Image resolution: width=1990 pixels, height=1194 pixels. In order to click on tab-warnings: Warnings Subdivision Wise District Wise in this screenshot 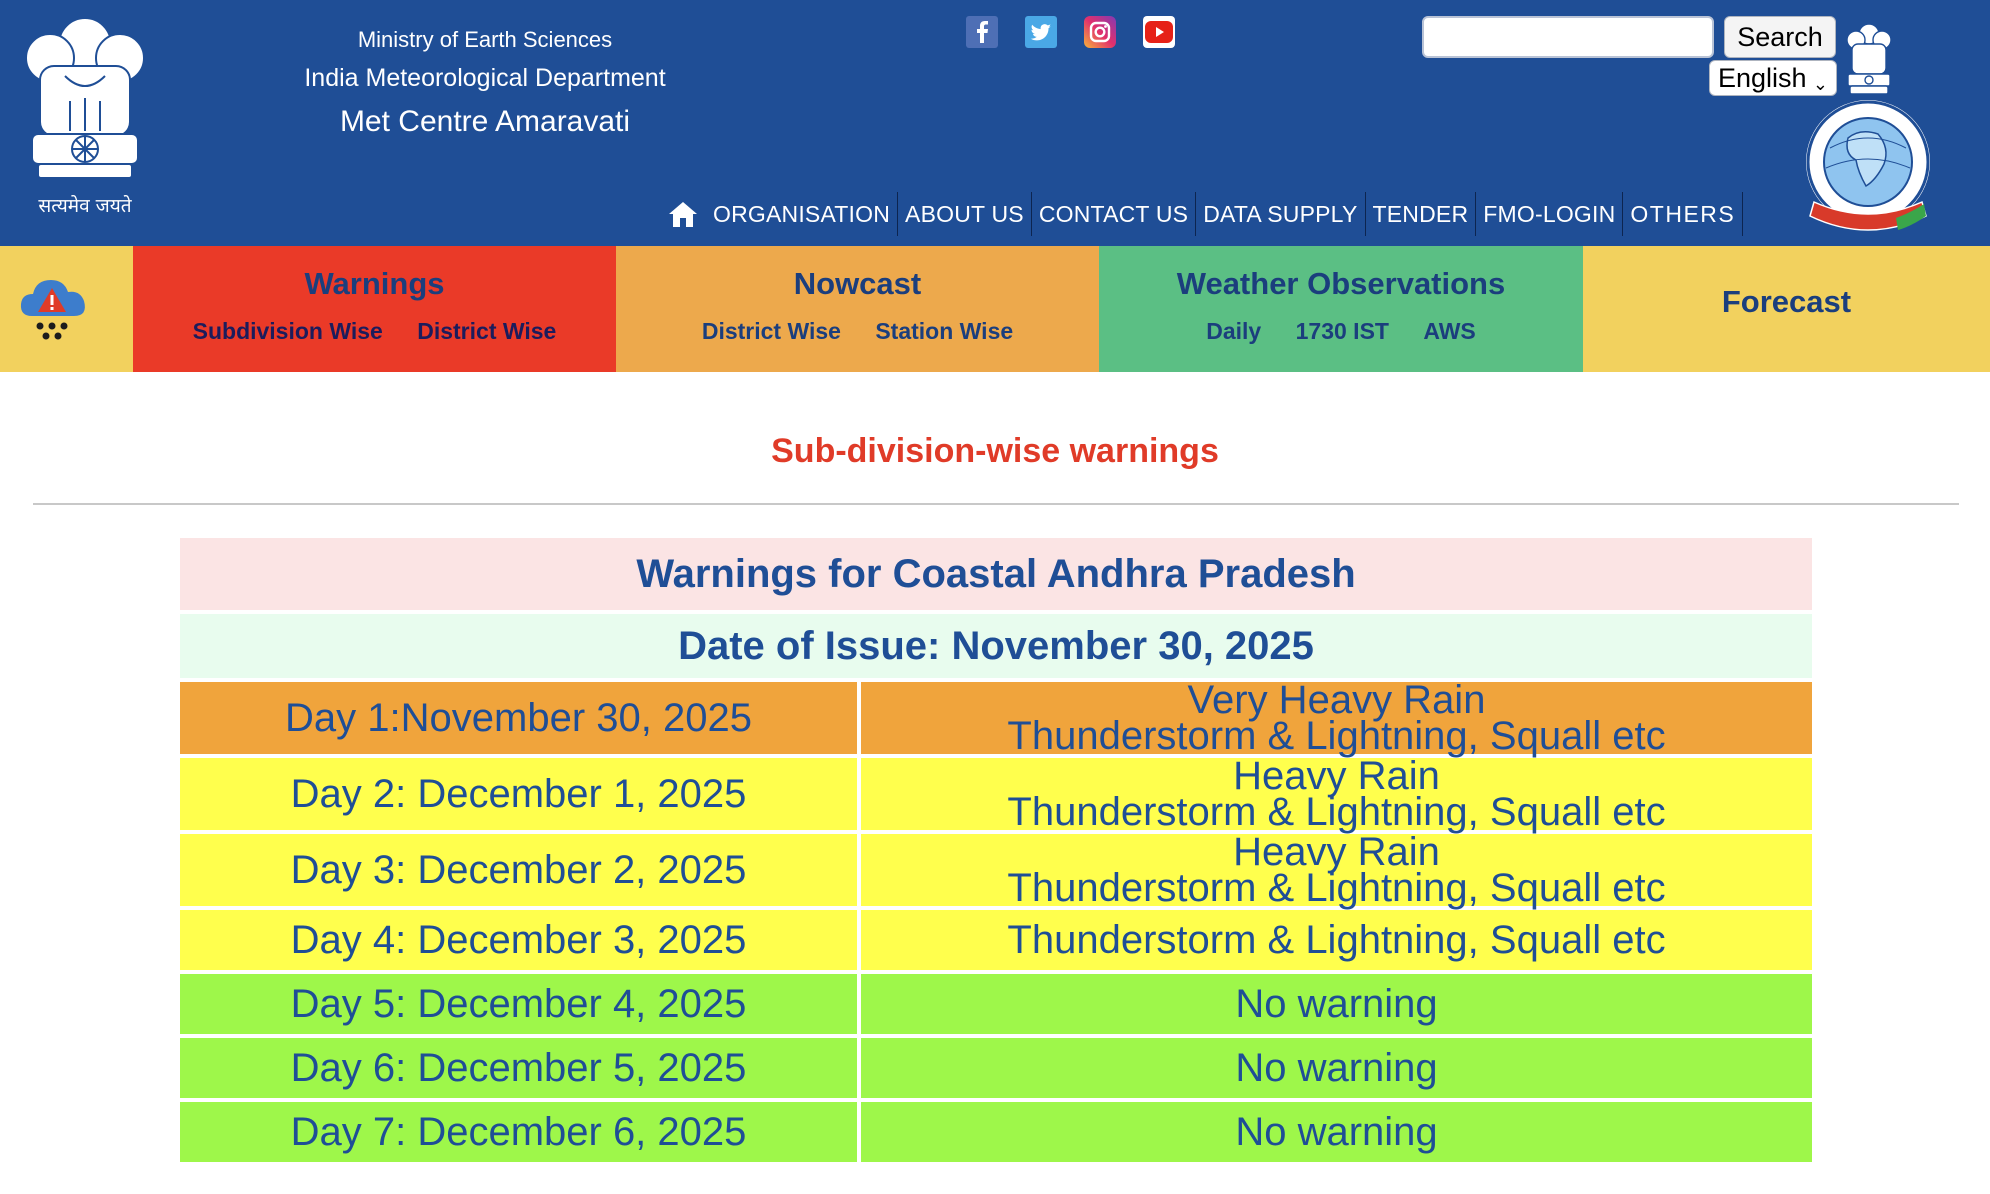, I will do `click(374, 309)`.